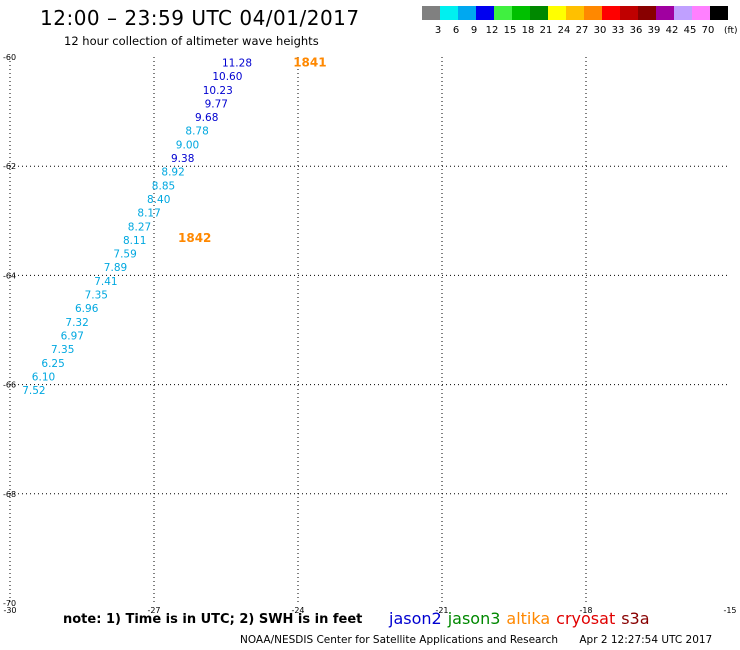 The image size is (740, 650). What do you see at coordinates (438, 30) in the screenshot?
I see `color-scale-tick-label: 3` at bounding box center [438, 30].